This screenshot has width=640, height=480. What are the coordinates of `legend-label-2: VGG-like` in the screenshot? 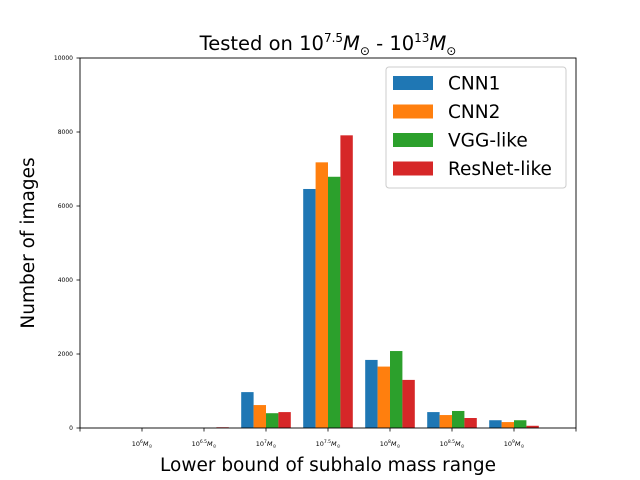 It's located at (488, 141).